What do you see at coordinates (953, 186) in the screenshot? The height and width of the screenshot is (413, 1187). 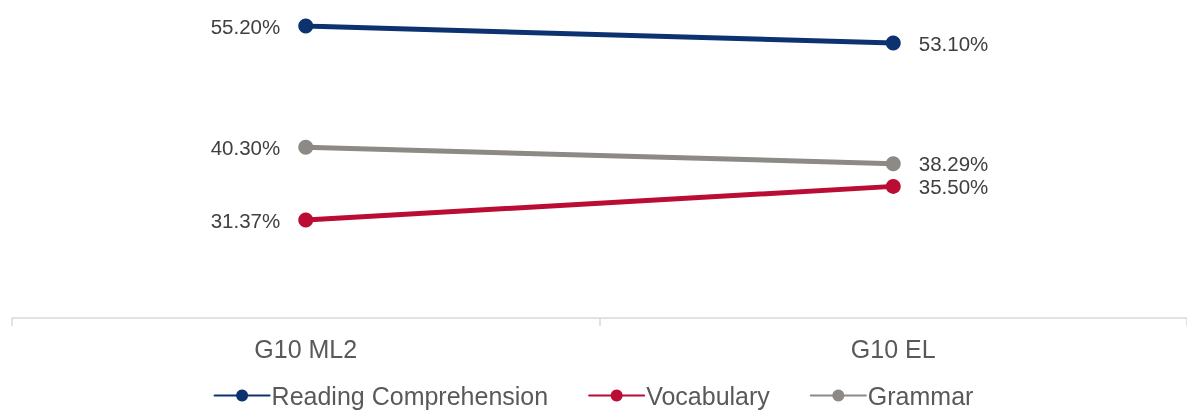 I see `data-label: 35.50%` at bounding box center [953, 186].